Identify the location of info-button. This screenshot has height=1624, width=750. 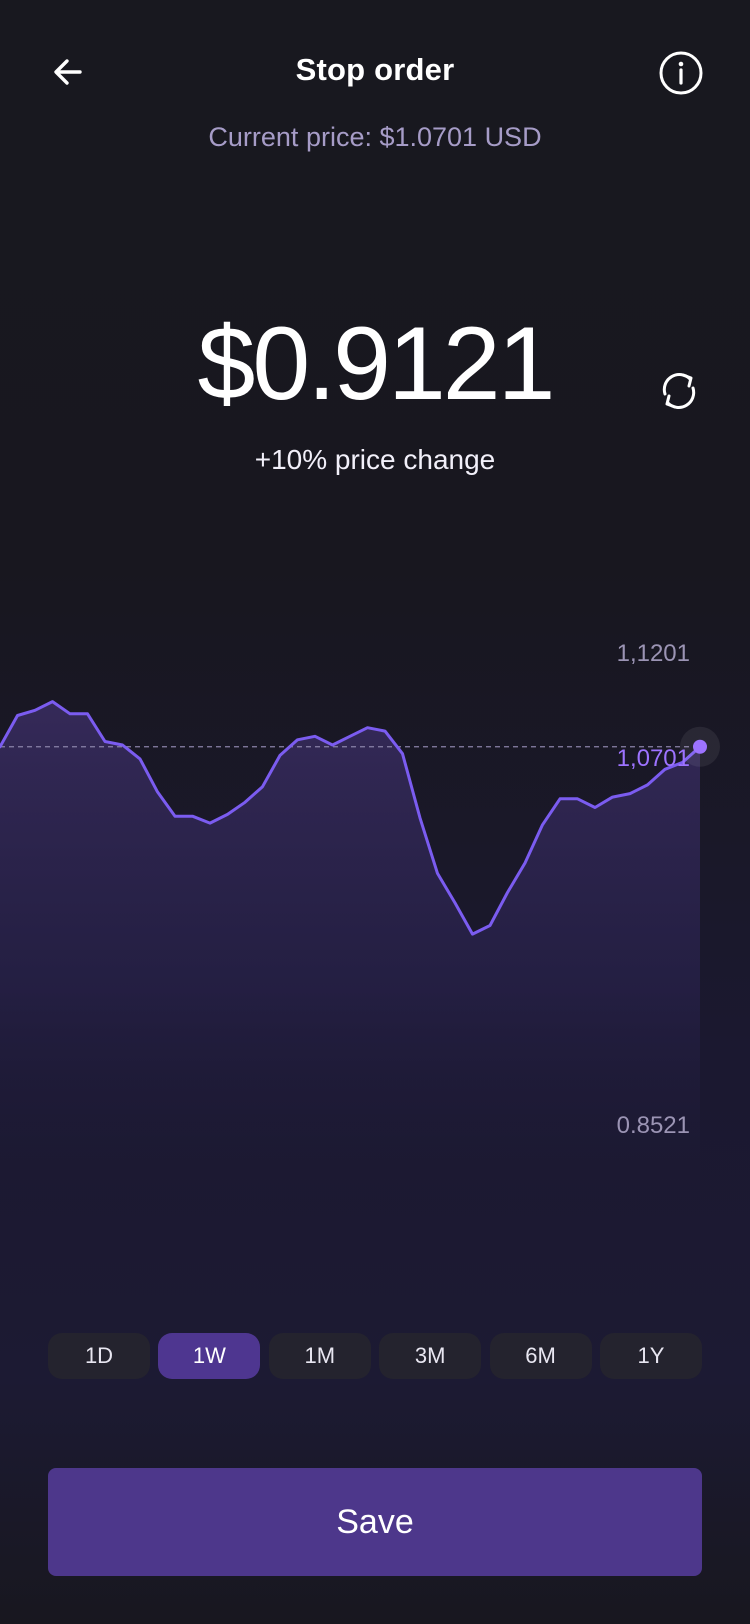
(681, 73).